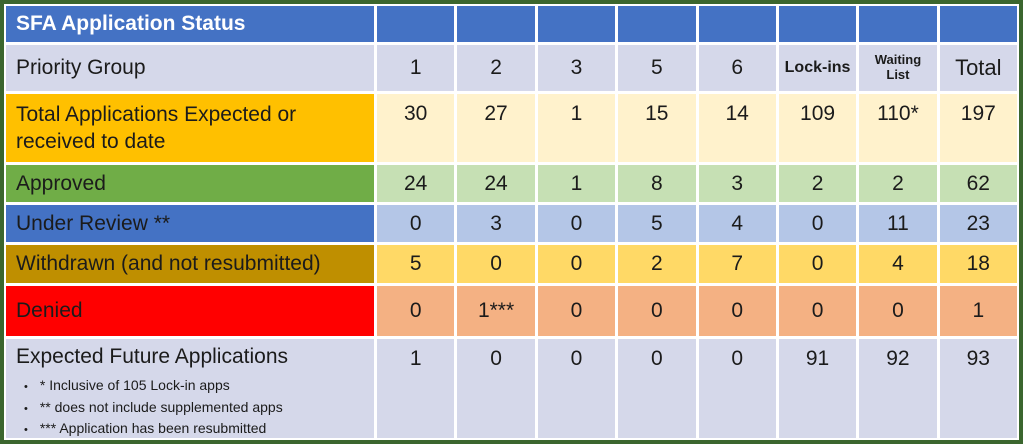 The image size is (1023, 444). What do you see at coordinates (737, 128) in the screenshot?
I see `value-cell: 14` at bounding box center [737, 128].